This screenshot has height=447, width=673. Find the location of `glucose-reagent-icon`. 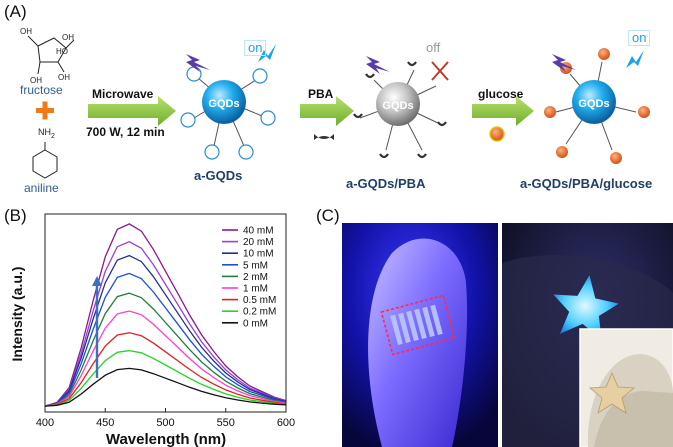

glucose-reagent-icon is located at coordinates (497, 134).